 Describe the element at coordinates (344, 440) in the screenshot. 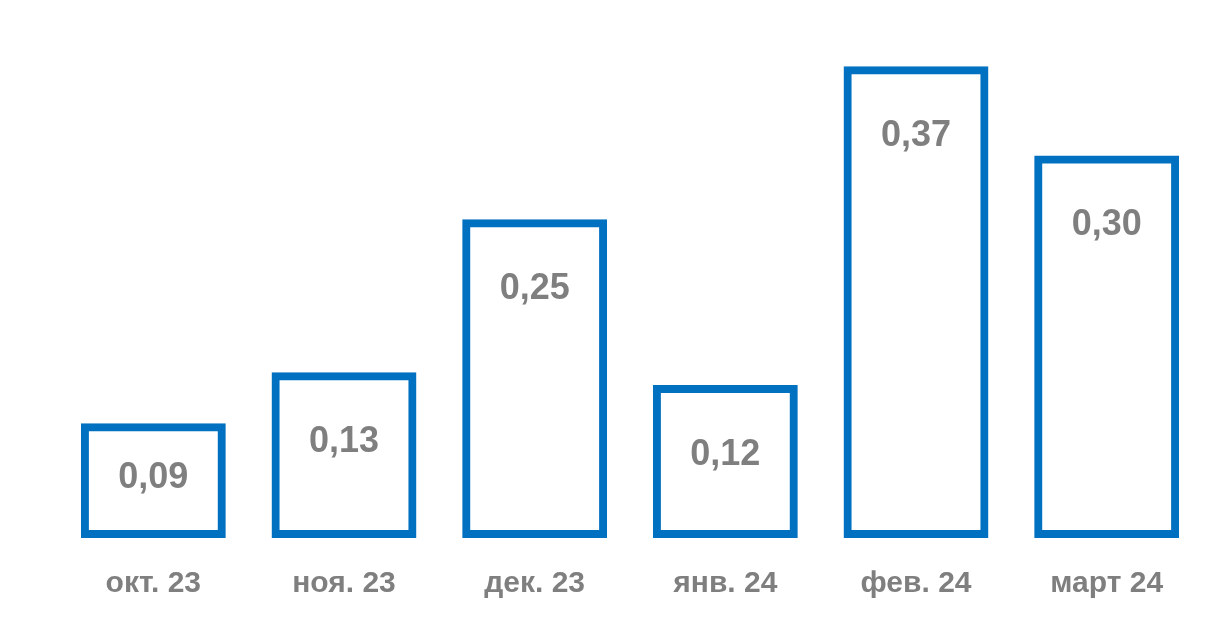

I see `data-label: 0,13` at that location.